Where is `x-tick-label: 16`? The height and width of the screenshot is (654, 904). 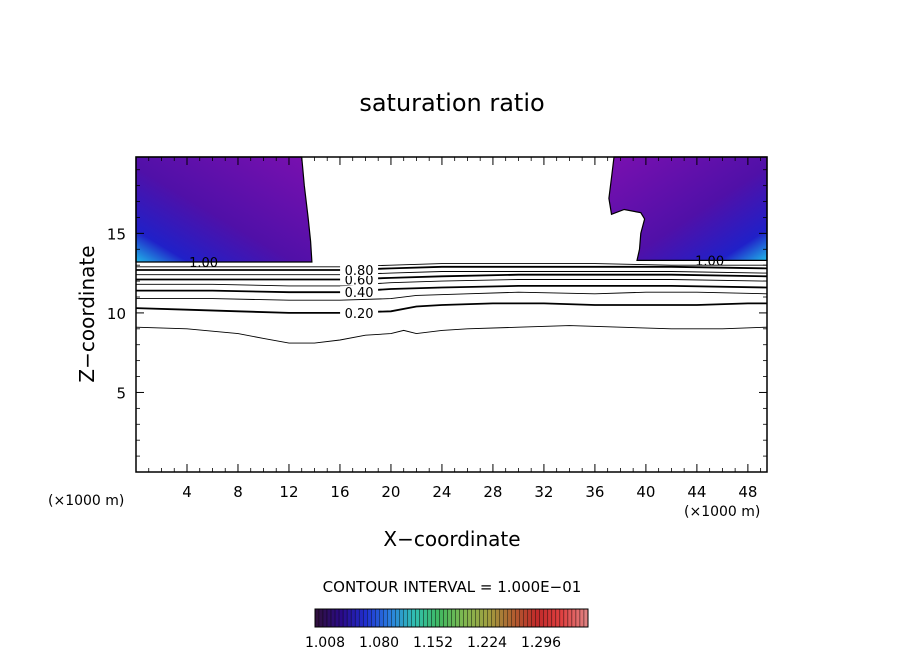 x-tick-label: 16 is located at coordinates (339, 492).